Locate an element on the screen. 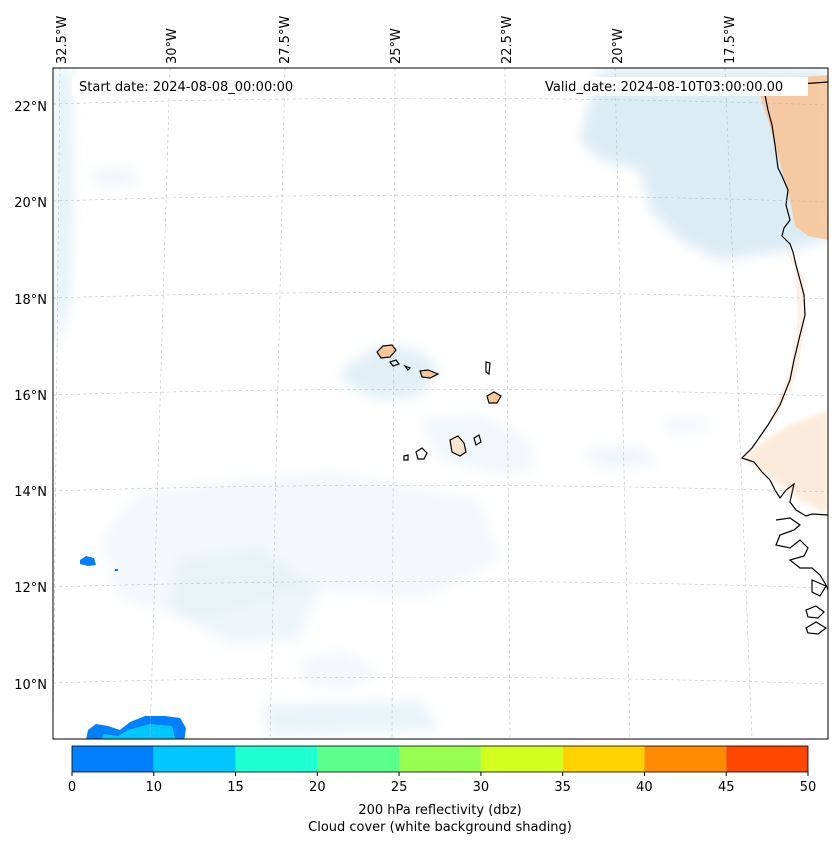 This screenshot has width=837, height=843. lat-label: 22°N is located at coordinates (30, 107).